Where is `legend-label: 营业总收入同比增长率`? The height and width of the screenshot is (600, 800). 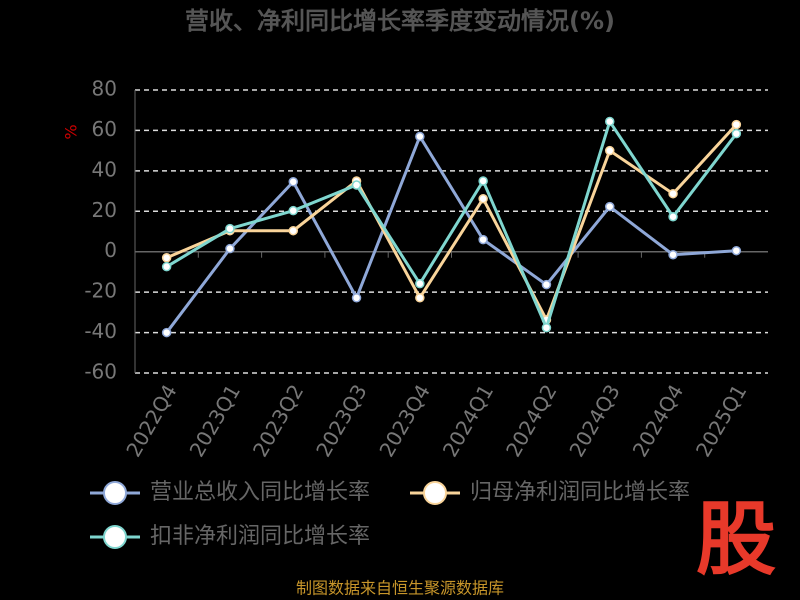
legend-label: 营业总收入同比增长率 is located at coordinates (260, 492).